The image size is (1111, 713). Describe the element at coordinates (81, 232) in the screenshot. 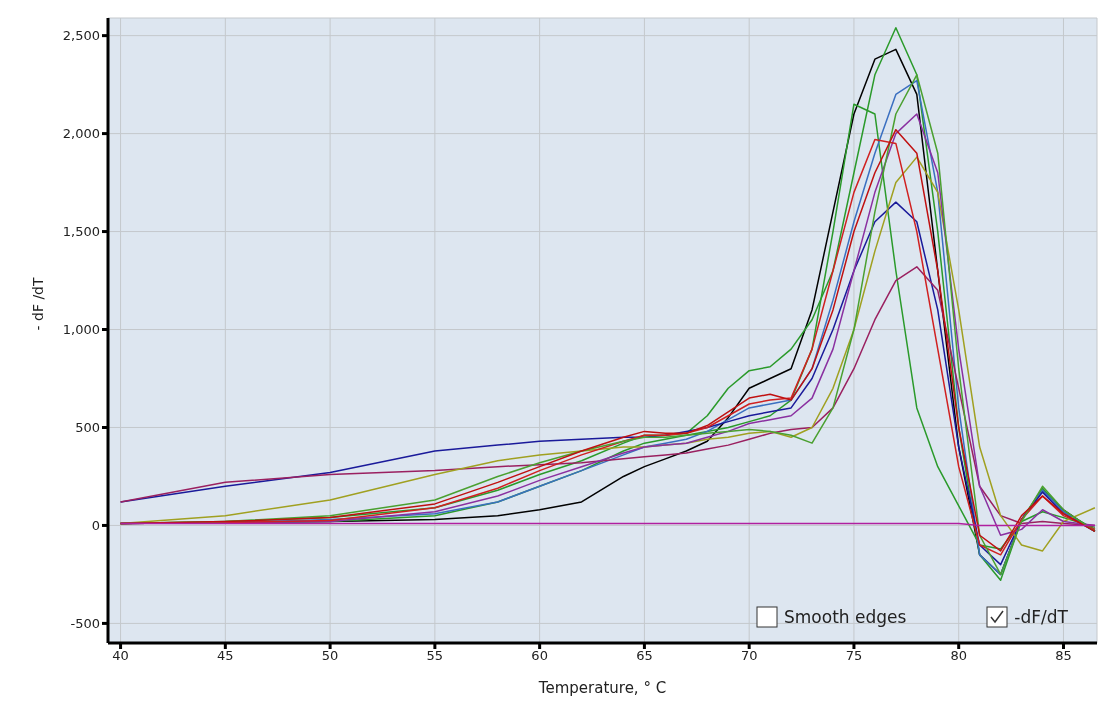

I see `y-tick-label: 1,500` at that location.